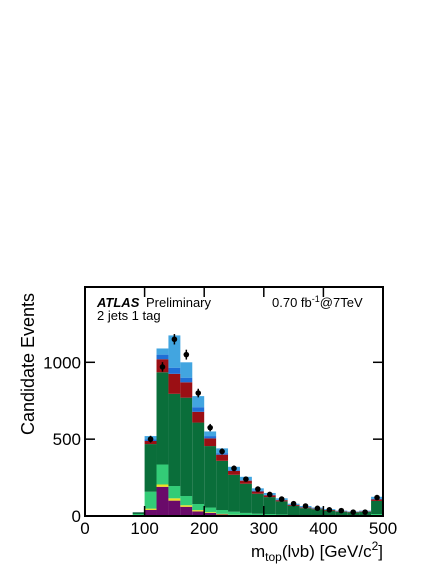 This screenshot has width=436, height=564. I want to click on lumi: 0.70 fb, so click(292, 302).